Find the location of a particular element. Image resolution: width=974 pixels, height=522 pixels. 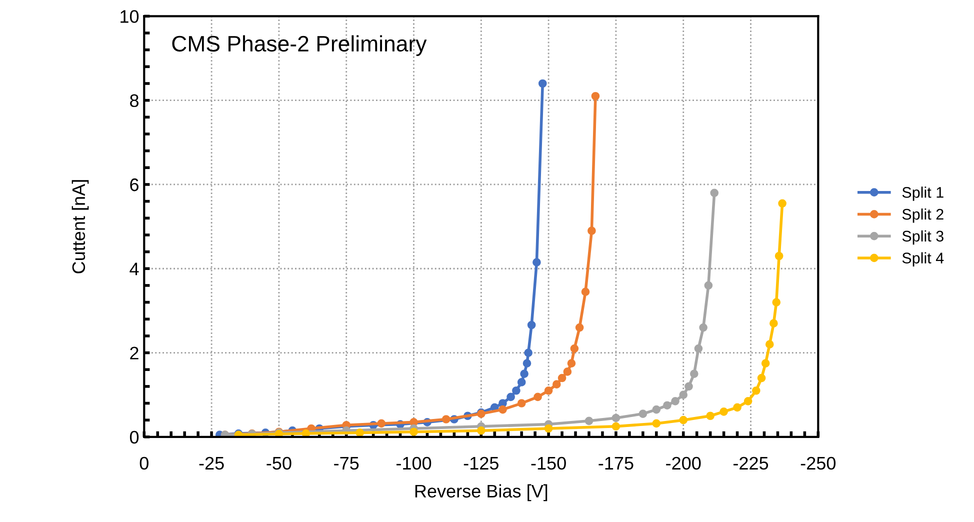

x-tick-label: -25 is located at coordinates (211, 463).